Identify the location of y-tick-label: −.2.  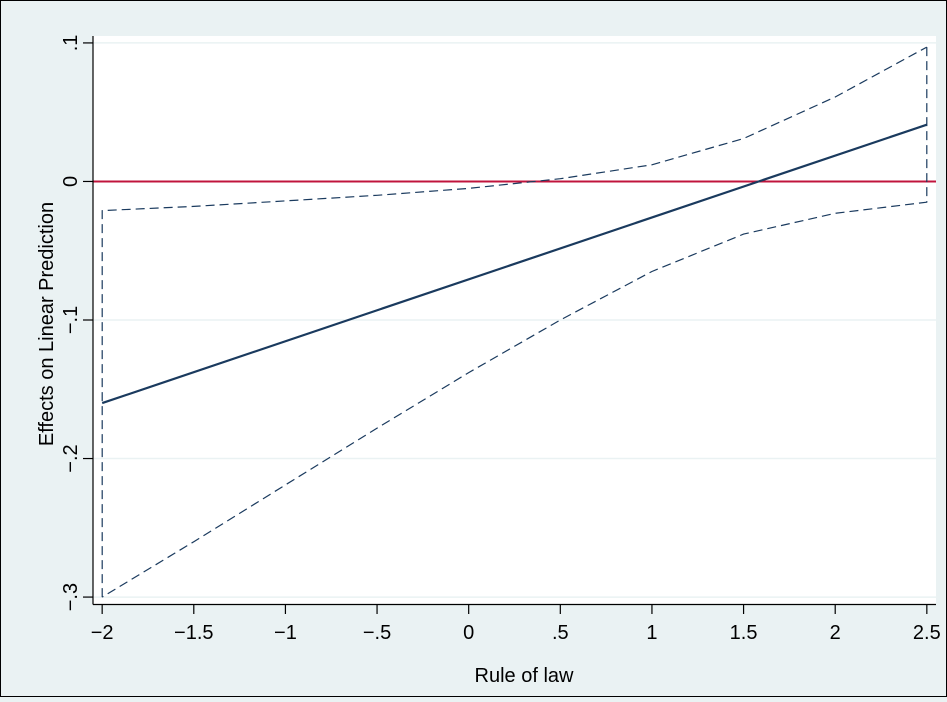
(71, 458).